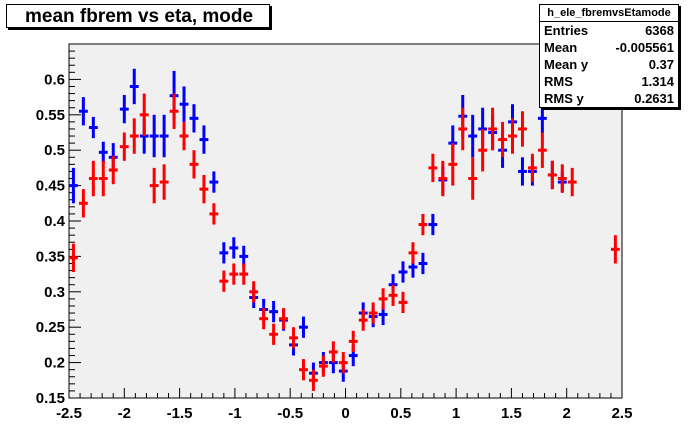  I want to click on x-tick-label: 0.5, so click(400, 413).